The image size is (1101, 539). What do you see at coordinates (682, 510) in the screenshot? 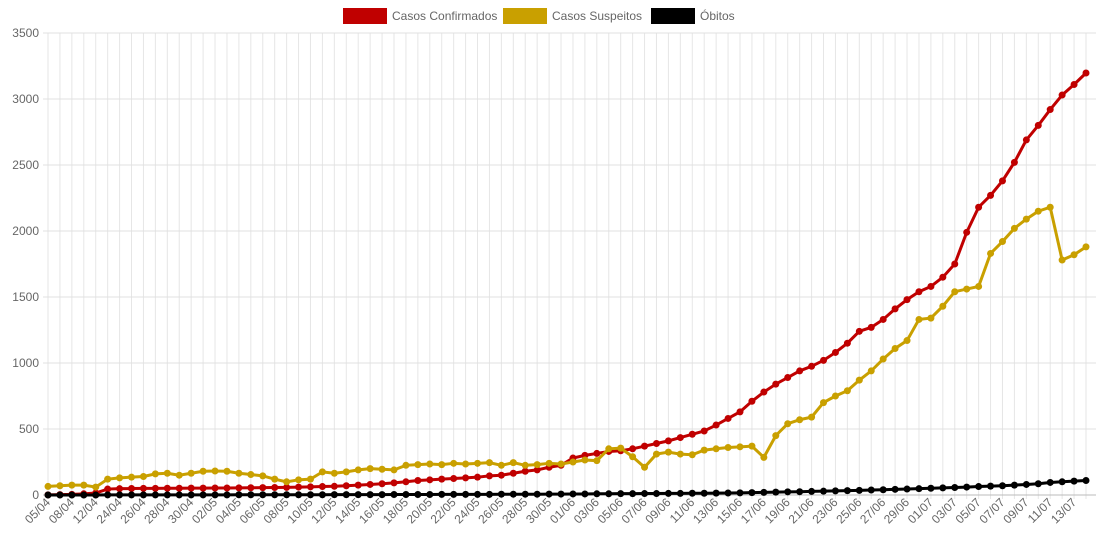
I see `x-tick-label: 11/06` at bounding box center [682, 510].